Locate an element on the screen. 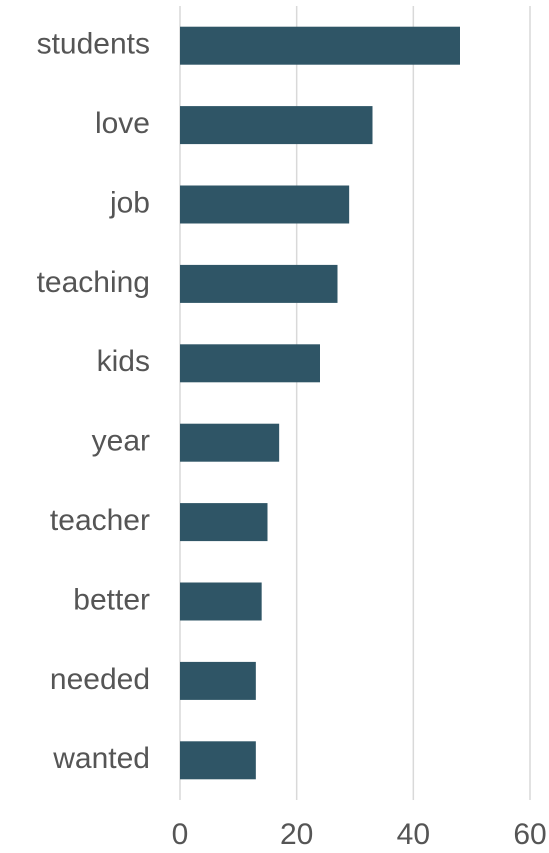  y-tick-label: teaching is located at coordinates (93, 282).